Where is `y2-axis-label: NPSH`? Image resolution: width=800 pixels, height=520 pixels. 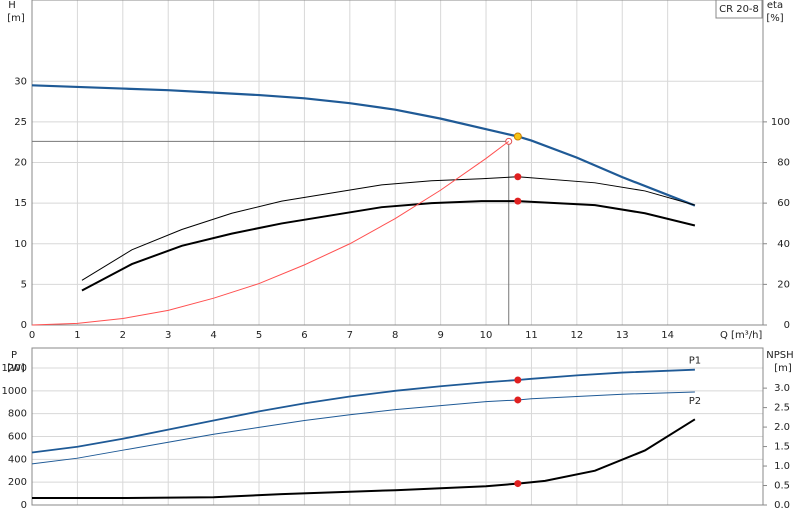 y2-axis-label: NPSH is located at coordinates (779, 355).